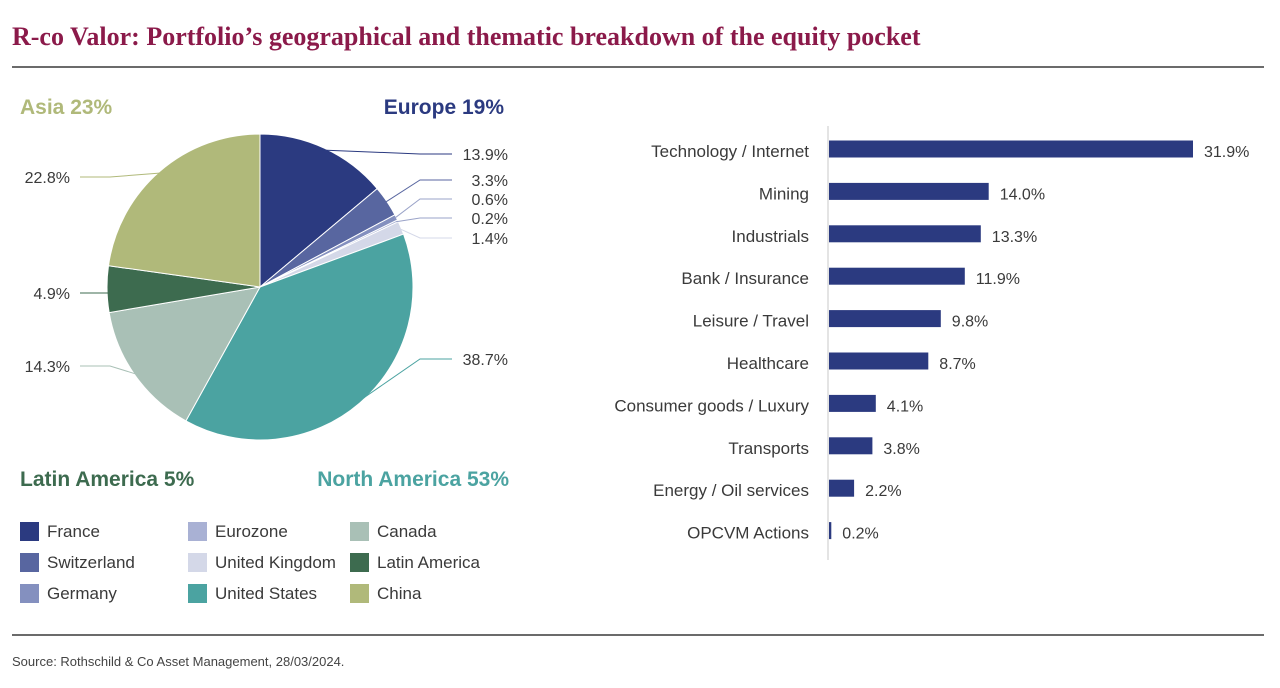 The width and height of the screenshot is (1280, 688). Describe the element at coordinates (418, 191) in the screenshot. I see `leader-line-switzerland` at that location.